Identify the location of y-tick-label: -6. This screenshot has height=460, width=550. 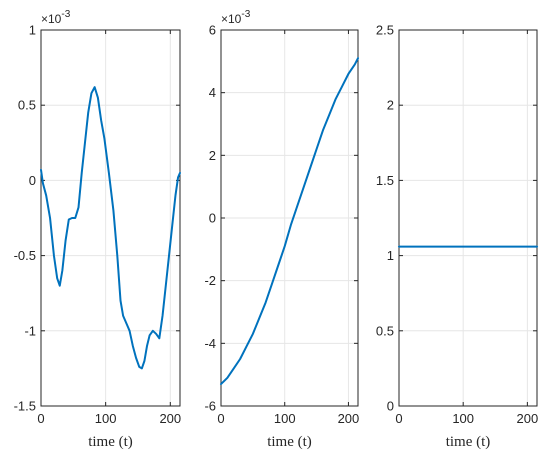
(210, 406).